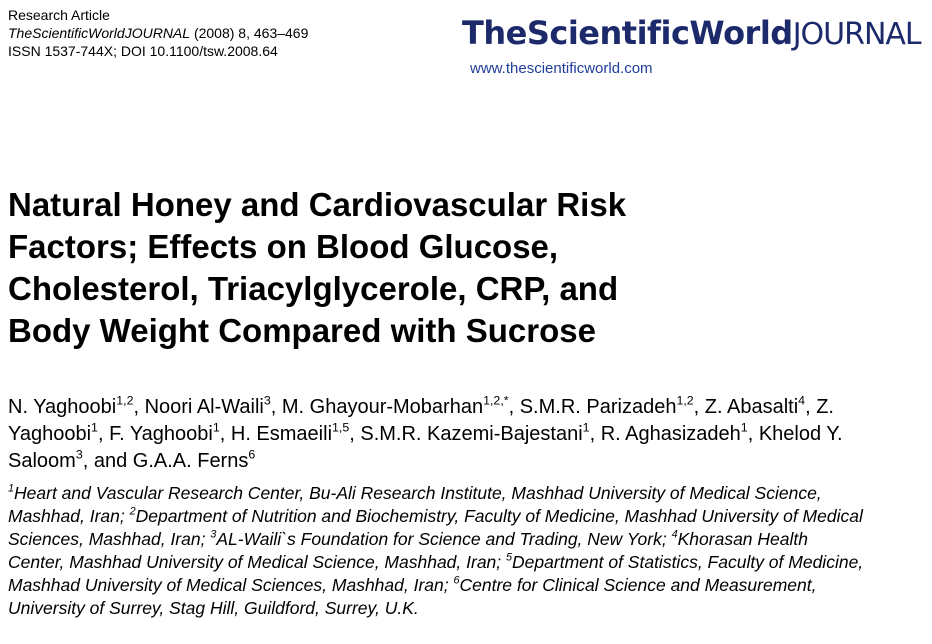  What do you see at coordinates (496, 400) in the screenshot?
I see `author-affiliation-mark: 1,2,*` at bounding box center [496, 400].